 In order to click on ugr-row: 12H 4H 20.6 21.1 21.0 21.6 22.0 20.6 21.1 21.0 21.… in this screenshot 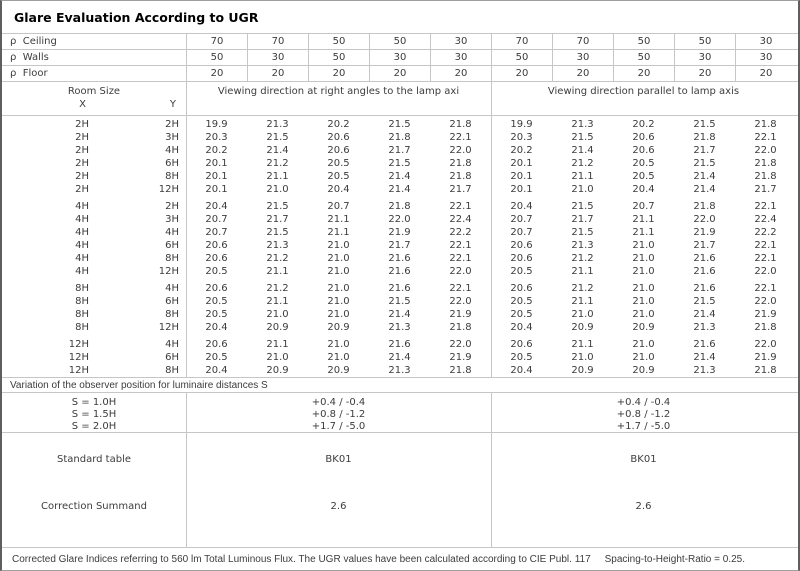, I will do `click(400, 344)`.